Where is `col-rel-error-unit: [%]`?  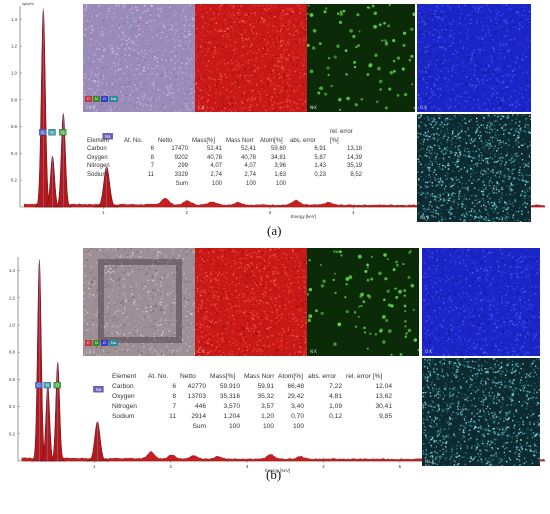 col-rel-error-unit: [%] is located at coordinates (334, 140).